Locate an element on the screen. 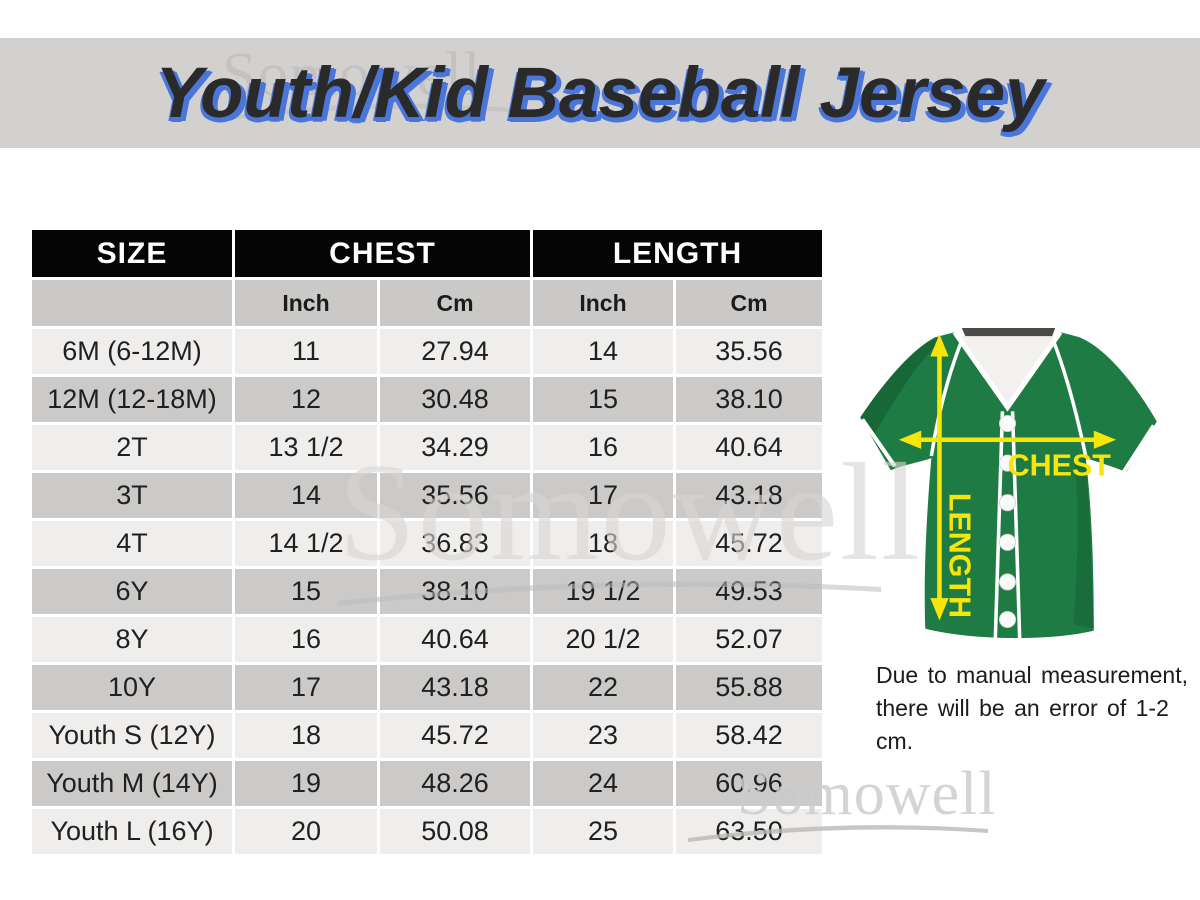 The height and width of the screenshot is (900, 1200). chest-cm-cell: 50.08 is located at coordinates (455, 831).